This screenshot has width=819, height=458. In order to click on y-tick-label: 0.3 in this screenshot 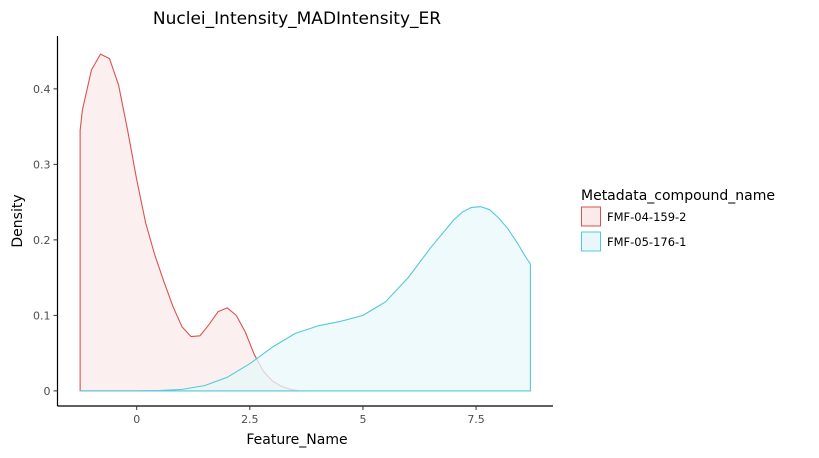, I will do `click(42, 164)`.